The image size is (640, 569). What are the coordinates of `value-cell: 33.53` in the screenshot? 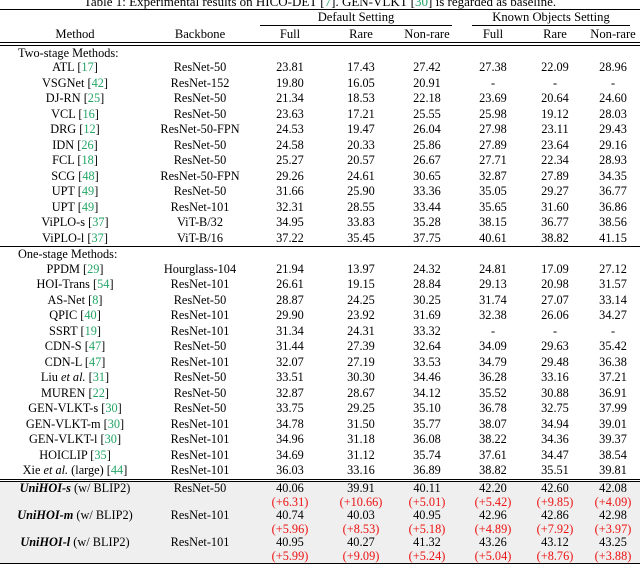 It's located at (427, 361).